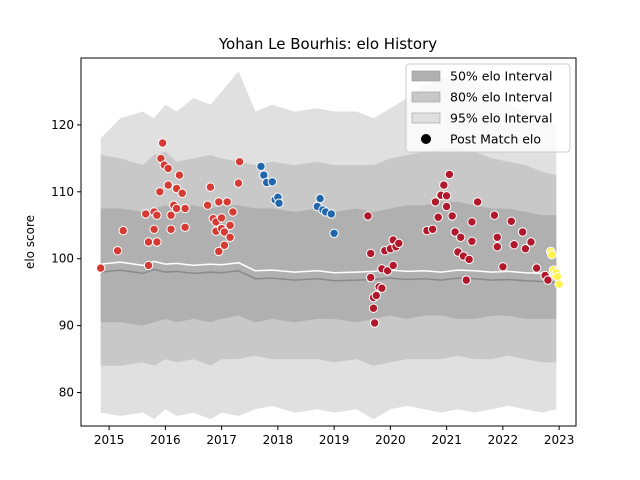 The height and width of the screenshot is (480, 640). Describe the element at coordinates (66, 393) in the screenshot. I see `y-tick-label-80: 80` at that location.